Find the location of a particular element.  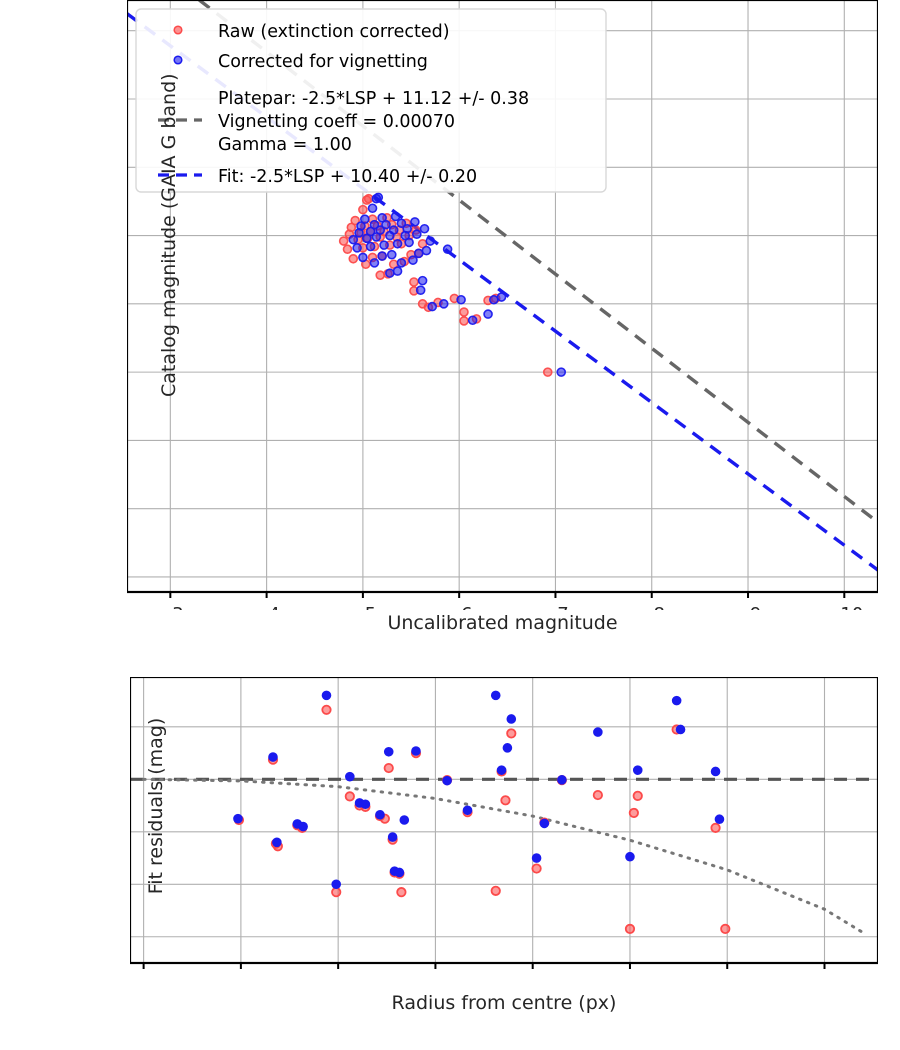

legend-box is located at coordinates (371, 100).